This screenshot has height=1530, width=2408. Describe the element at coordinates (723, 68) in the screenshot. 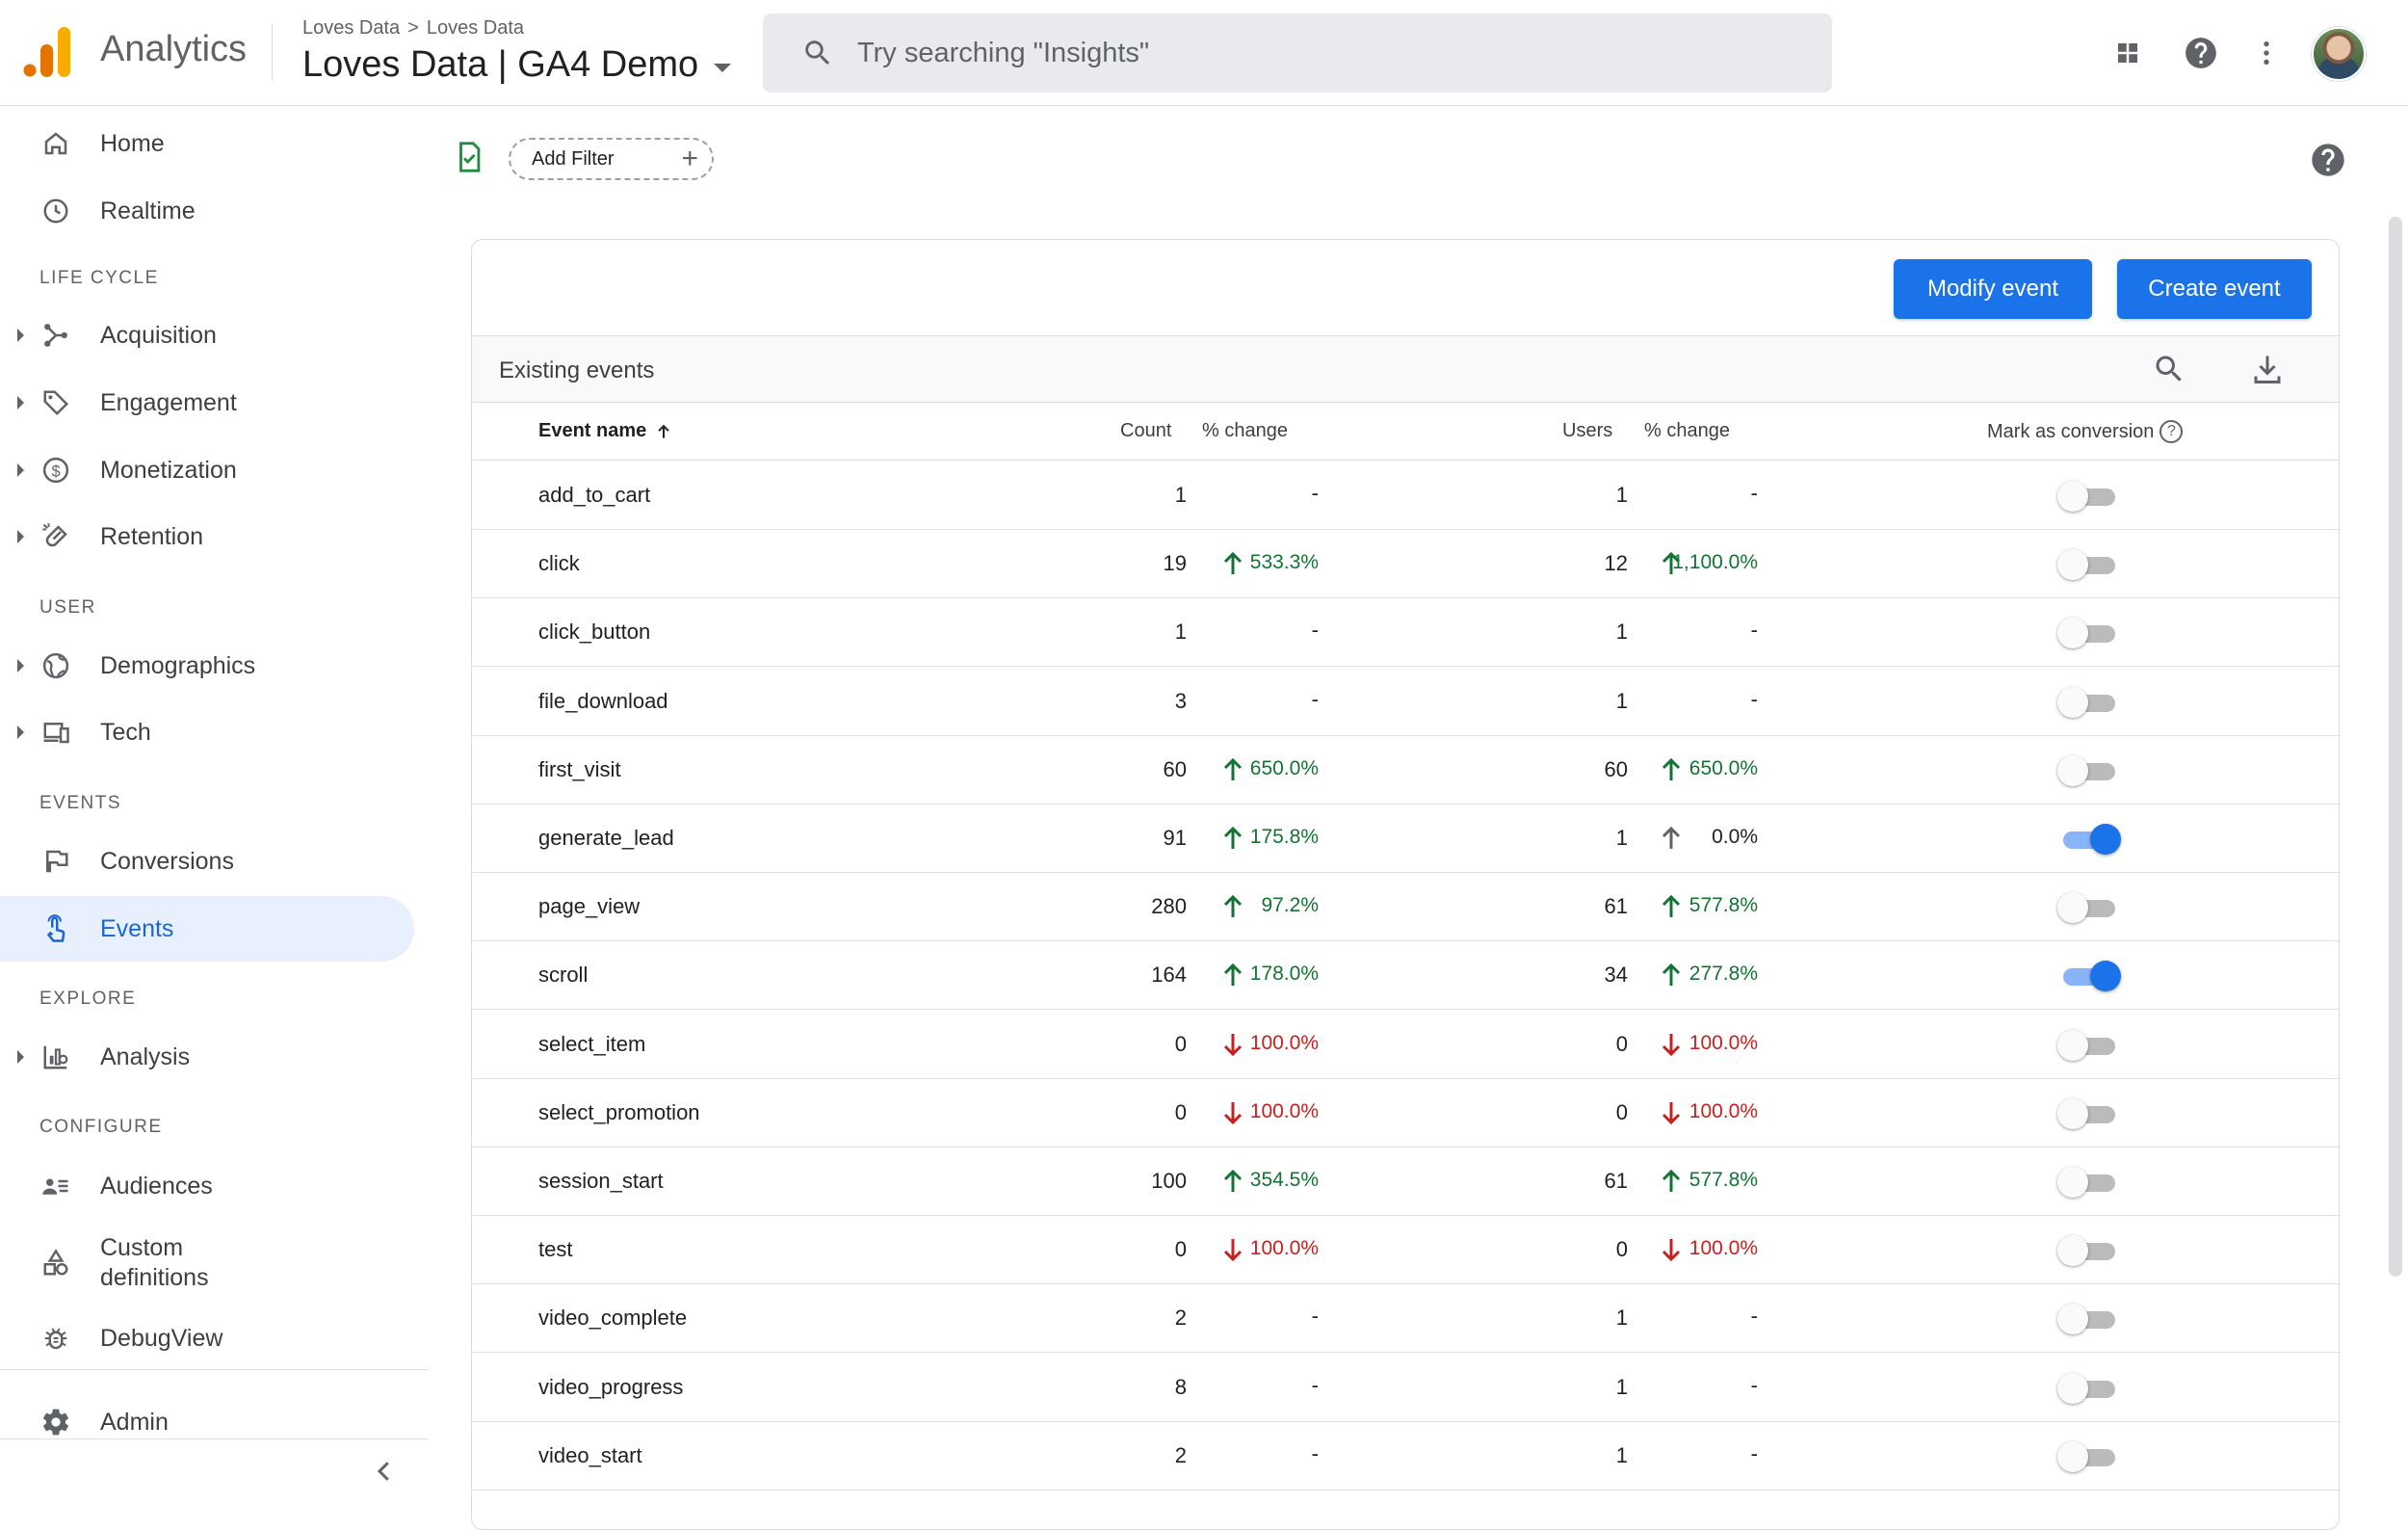

I see `property-dropdown-icon` at that location.